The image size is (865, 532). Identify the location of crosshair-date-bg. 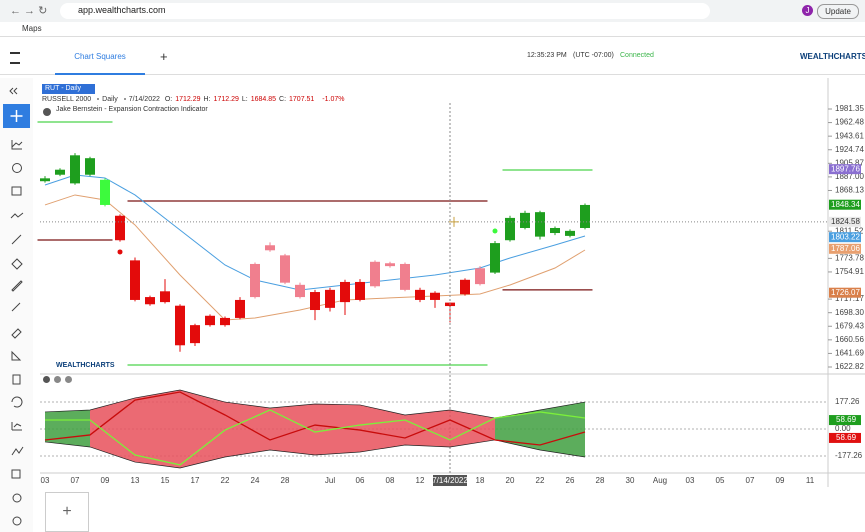
(450, 480).